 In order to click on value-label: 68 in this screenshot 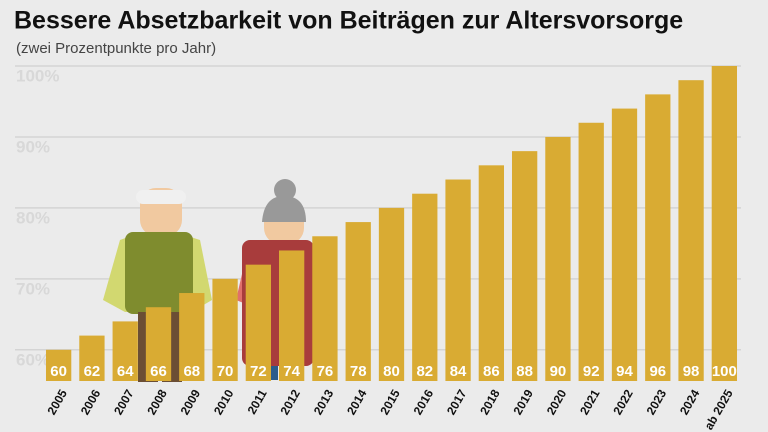, I will do `click(191, 371)`.